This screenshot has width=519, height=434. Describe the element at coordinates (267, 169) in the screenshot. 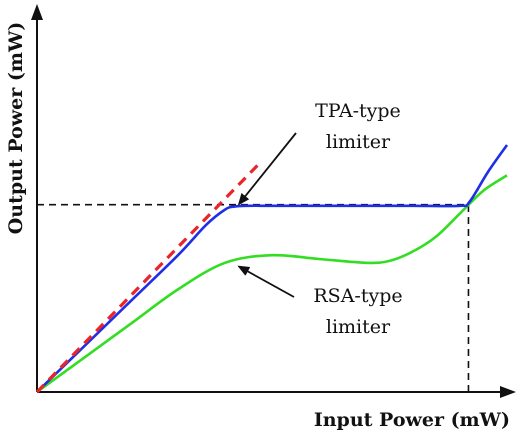

I see `tpa-annotation-arrow` at that location.